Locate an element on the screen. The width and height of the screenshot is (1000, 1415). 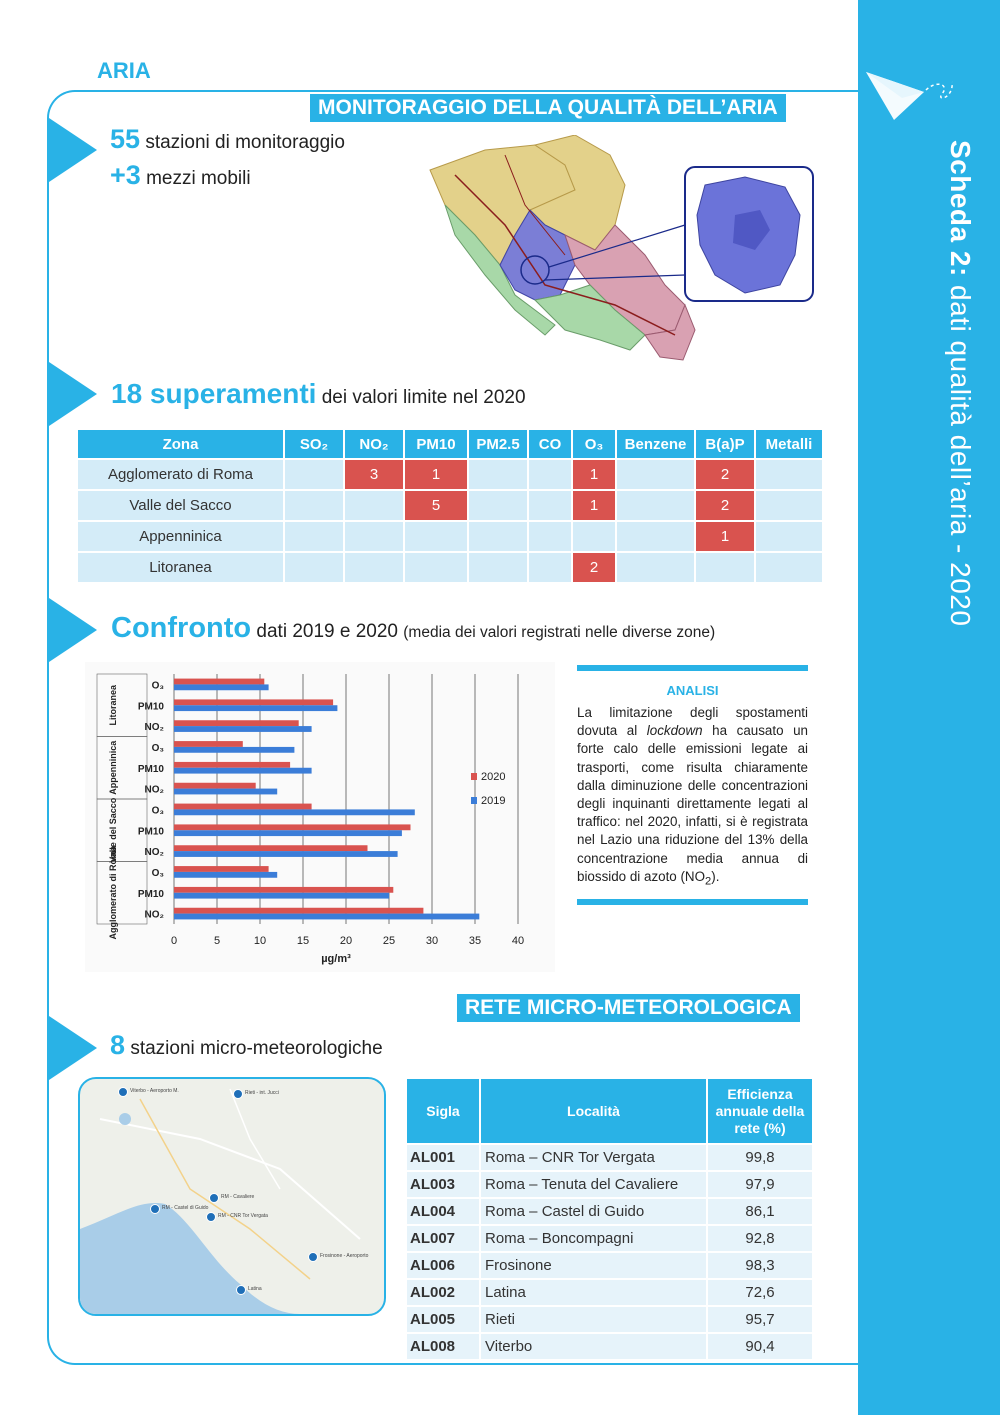
sheet-title: Scheda 2: dati qualità dell’aria - 2020 is located at coordinates (960, 383).